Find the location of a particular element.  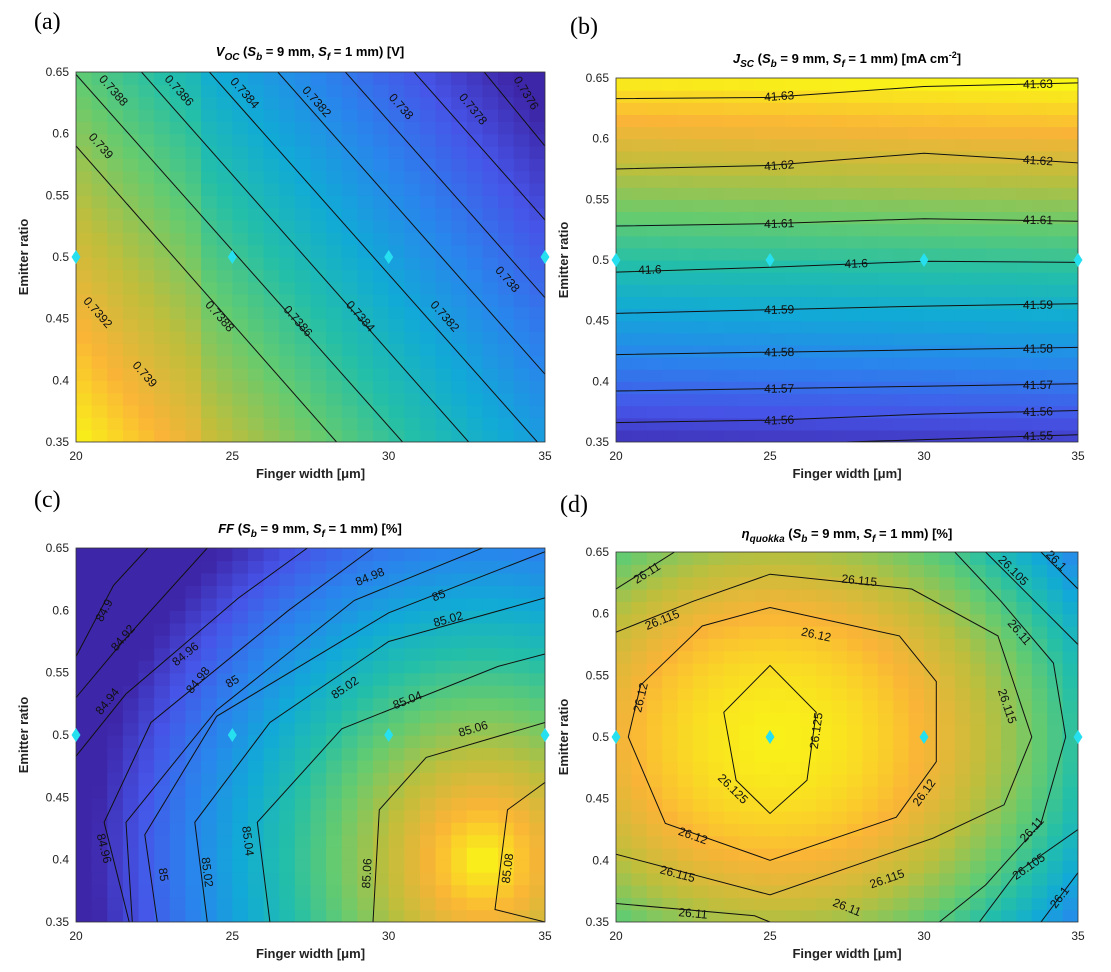

y-tick-label: 0.55 is located at coordinates (598, 675).